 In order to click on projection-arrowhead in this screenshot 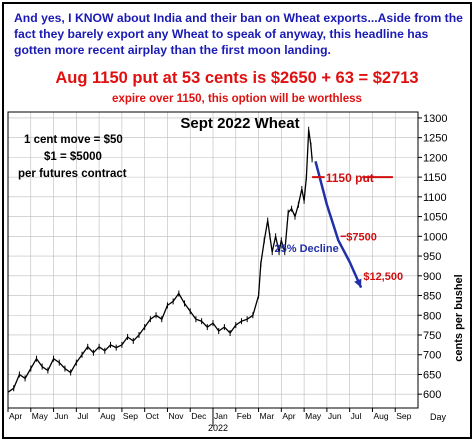, I will do `click(358, 283)`.